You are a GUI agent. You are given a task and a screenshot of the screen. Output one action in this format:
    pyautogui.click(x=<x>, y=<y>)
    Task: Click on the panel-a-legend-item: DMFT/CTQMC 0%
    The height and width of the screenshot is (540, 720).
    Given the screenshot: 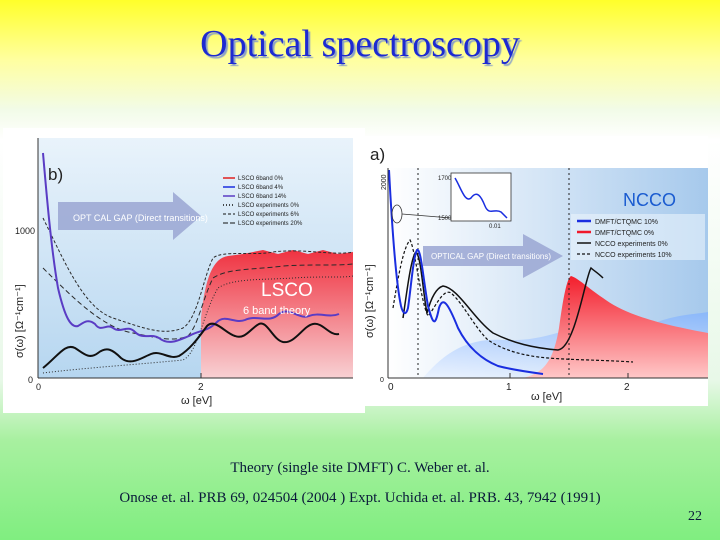 What is the action you would take?
    pyautogui.click(x=624, y=233)
    